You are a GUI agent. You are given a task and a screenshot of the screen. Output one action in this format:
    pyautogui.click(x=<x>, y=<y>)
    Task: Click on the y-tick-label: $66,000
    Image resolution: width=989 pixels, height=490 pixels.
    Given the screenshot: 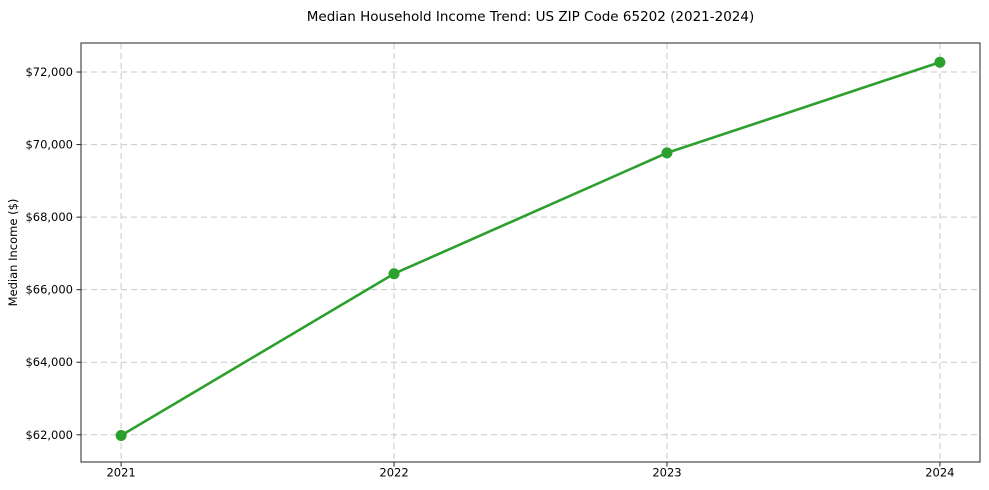 What is the action you would take?
    pyautogui.click(x=49, y=290)
    